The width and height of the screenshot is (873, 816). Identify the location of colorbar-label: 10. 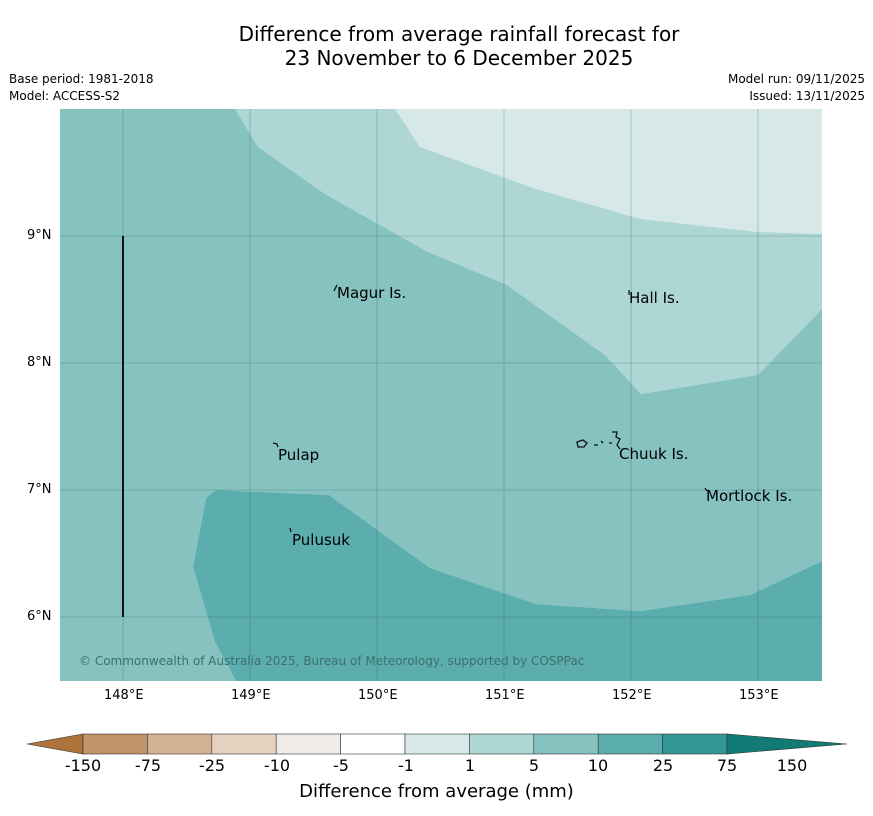
(598, 765).